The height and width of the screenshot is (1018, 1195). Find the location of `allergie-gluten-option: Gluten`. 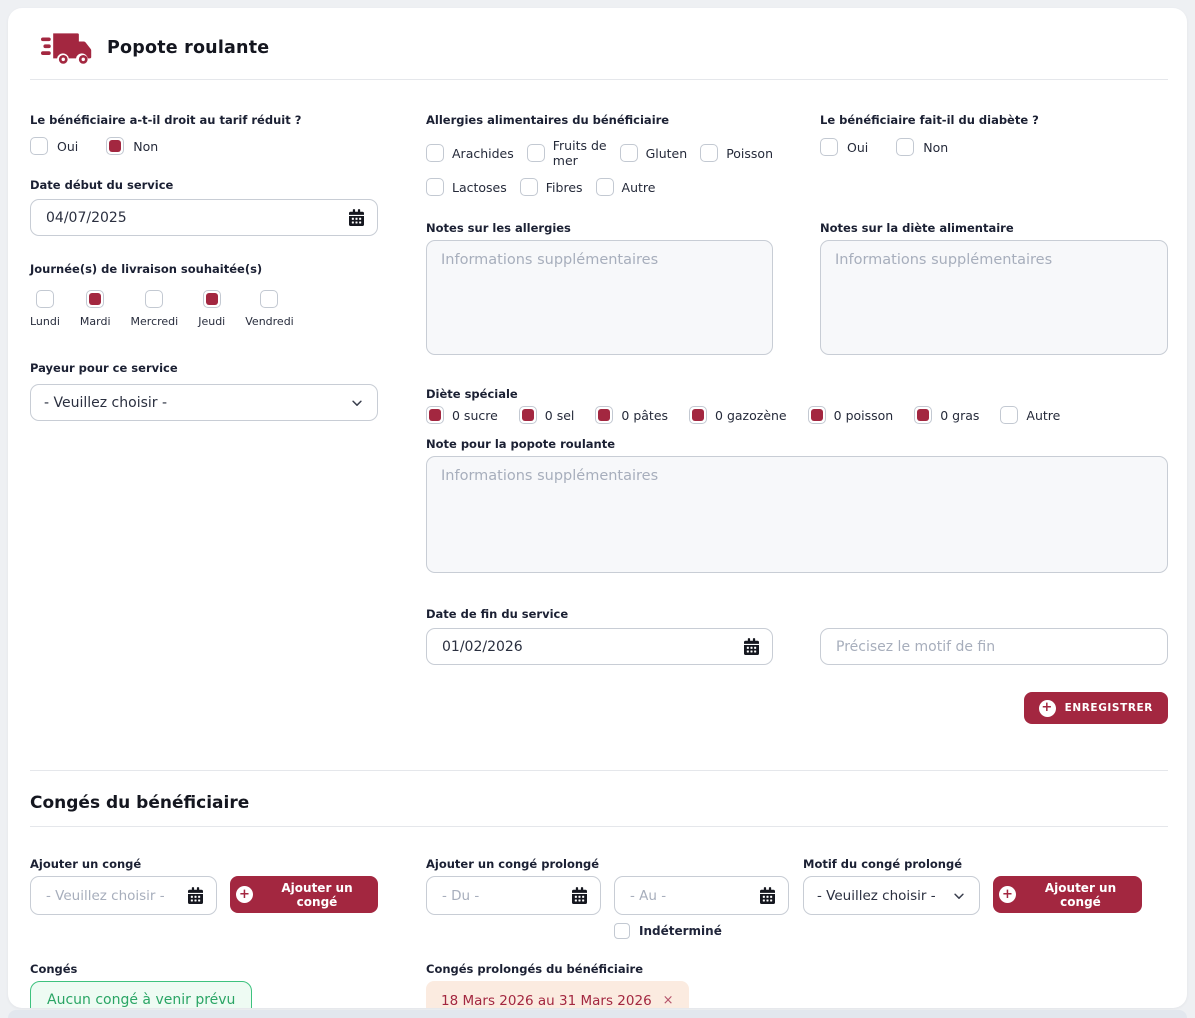

allergie-gluten-option: Gluten is located at coordinates (653, 153).